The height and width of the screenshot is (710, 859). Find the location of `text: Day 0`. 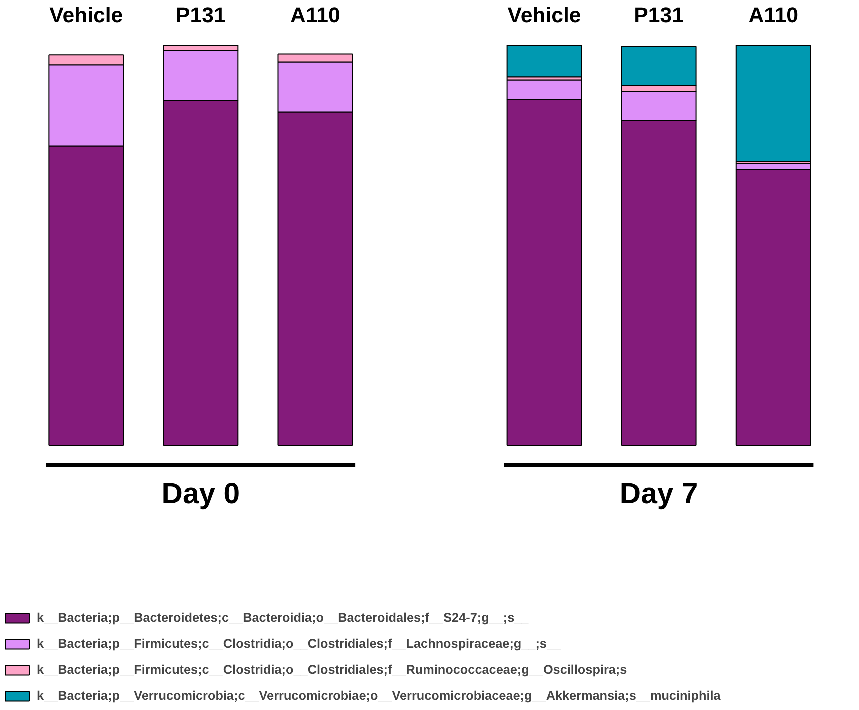

text: Day 0 is located at coordinates (201, 494).